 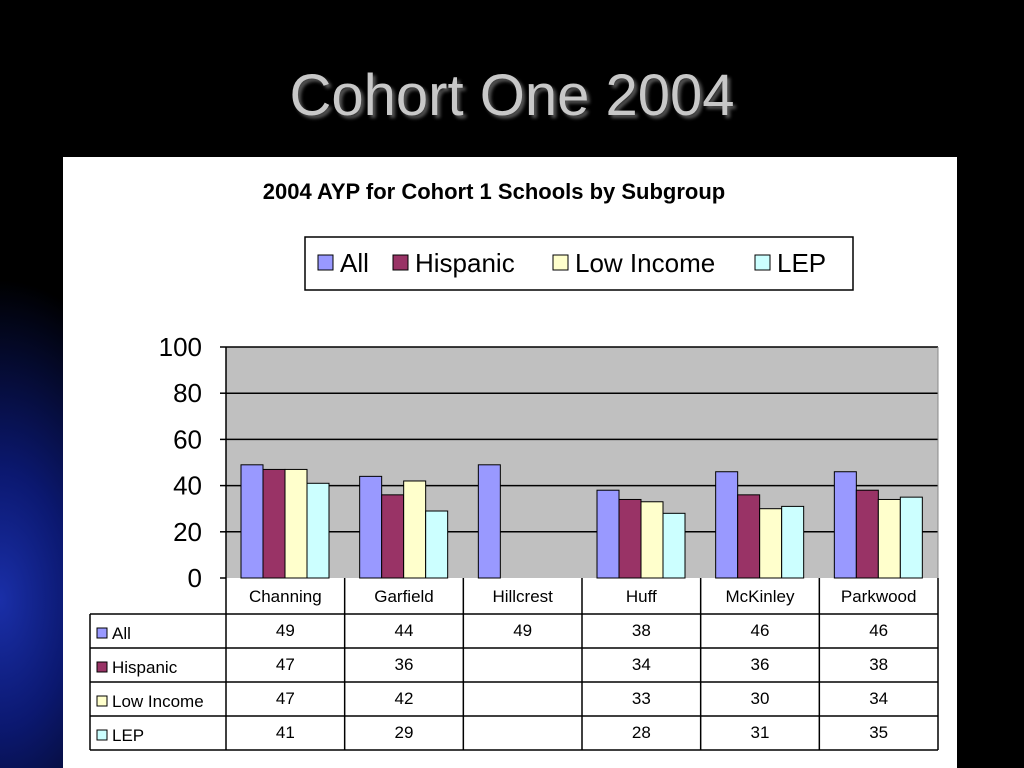 I want to click on table-swatch-lep, so click(x=102, y=735).